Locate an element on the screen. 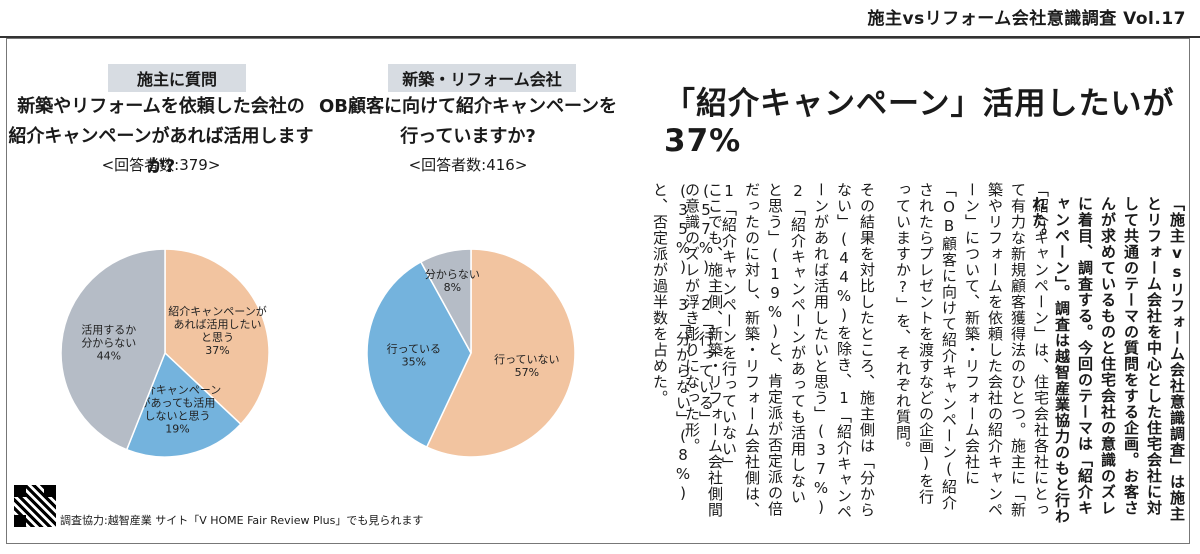  right-respondent-count: <回答者数:416> is located at coordinates (468, 165).